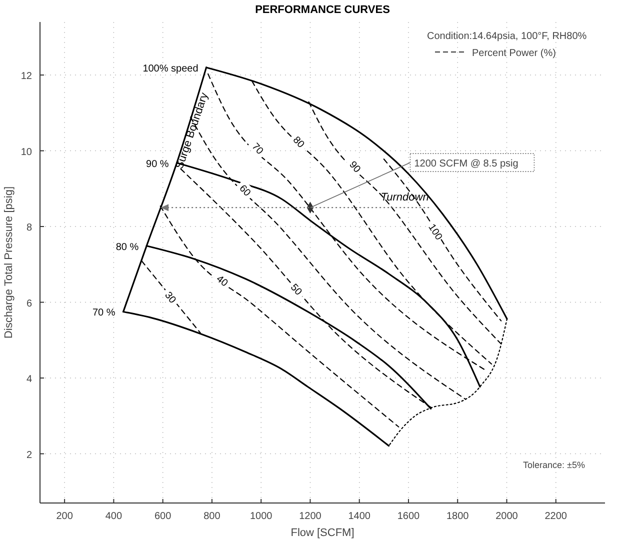 This screenshot has width=619, height=540. I want to click on x-tick-label: 1400, so click(359, 516).